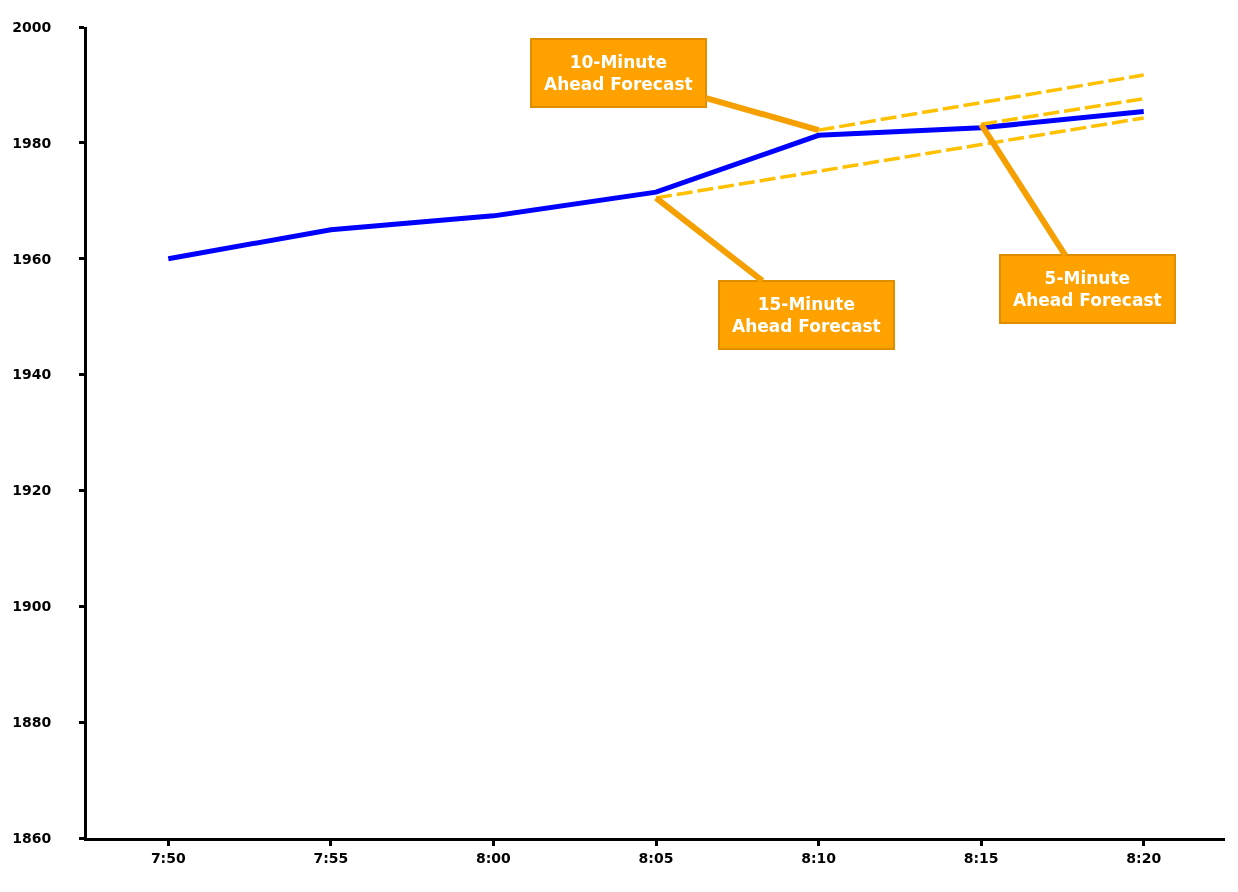 This screenshot has width=1238, height=892. I want to click on annotation: 15-Minute Ahead Forecast, so click(806, 315).